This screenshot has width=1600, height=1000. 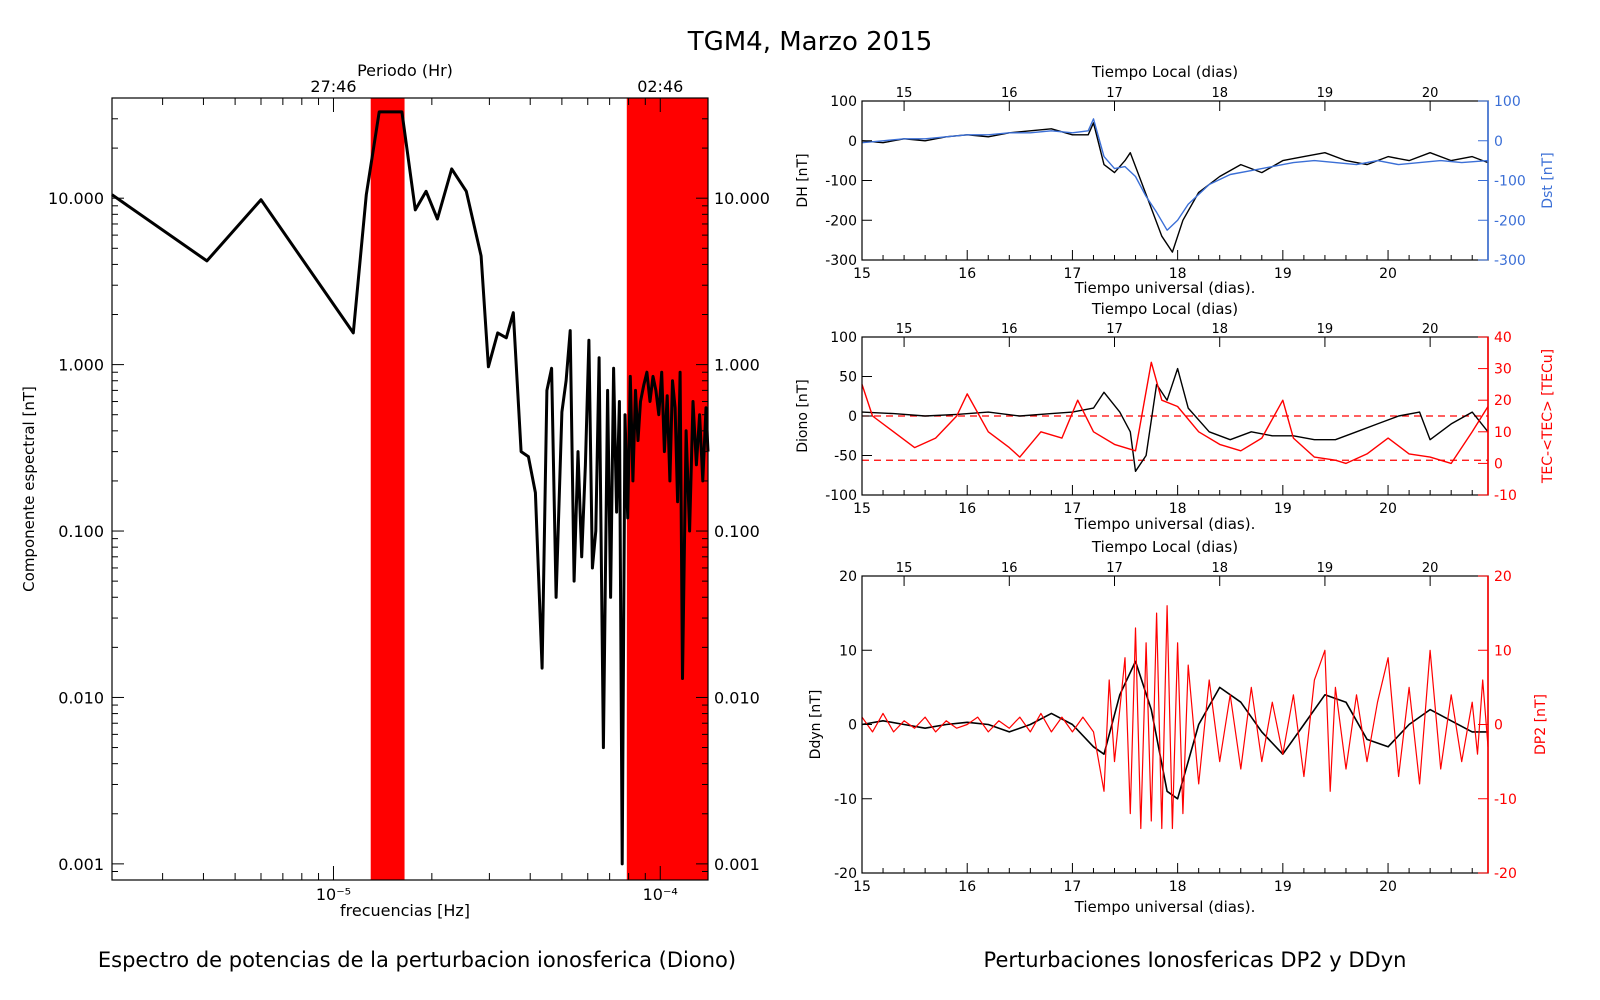 What do you see at coordinates (862, 509) in the screenshot?
I see `diono_tec-xtick-label: 15` at bounding box center [862, 509].